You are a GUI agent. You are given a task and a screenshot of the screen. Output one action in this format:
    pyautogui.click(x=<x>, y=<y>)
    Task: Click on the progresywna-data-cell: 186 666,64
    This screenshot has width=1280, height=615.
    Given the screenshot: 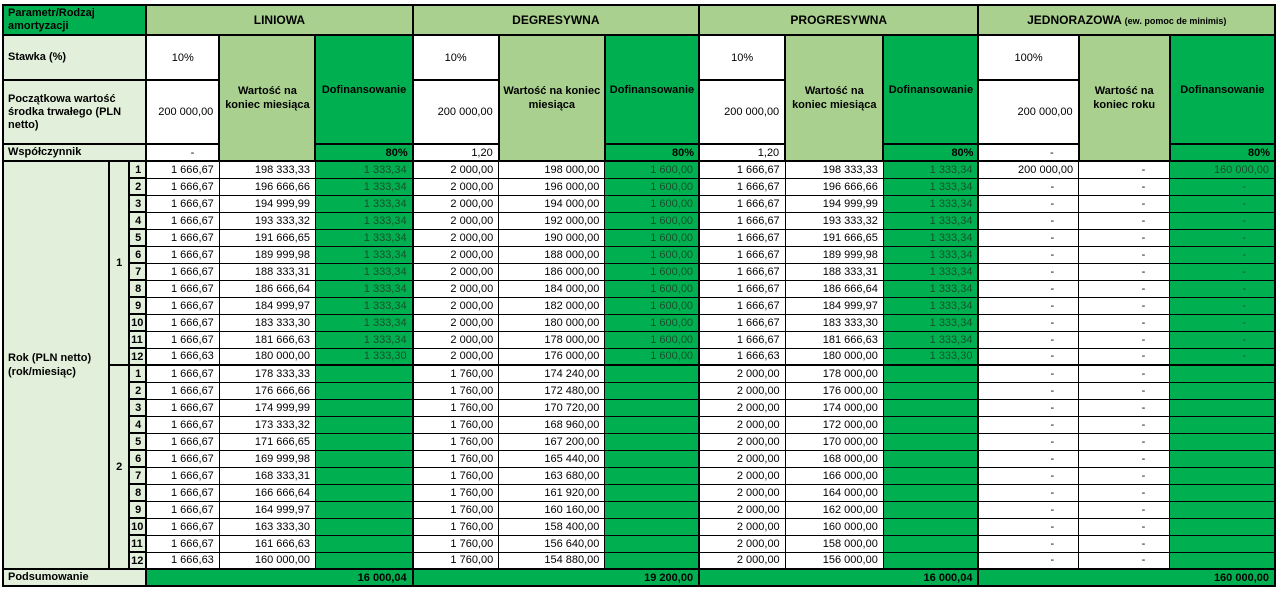 What is the action you would take?
    pyautogui.click(x=834, y=288)
    